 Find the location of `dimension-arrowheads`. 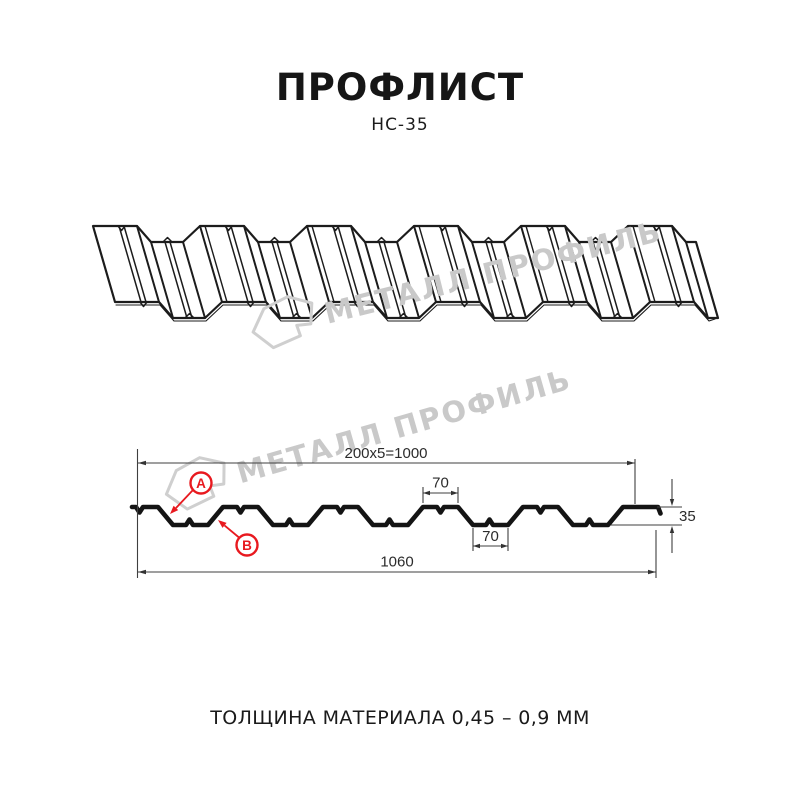

dimension-arrowheads is located at coordinates (406, 517).